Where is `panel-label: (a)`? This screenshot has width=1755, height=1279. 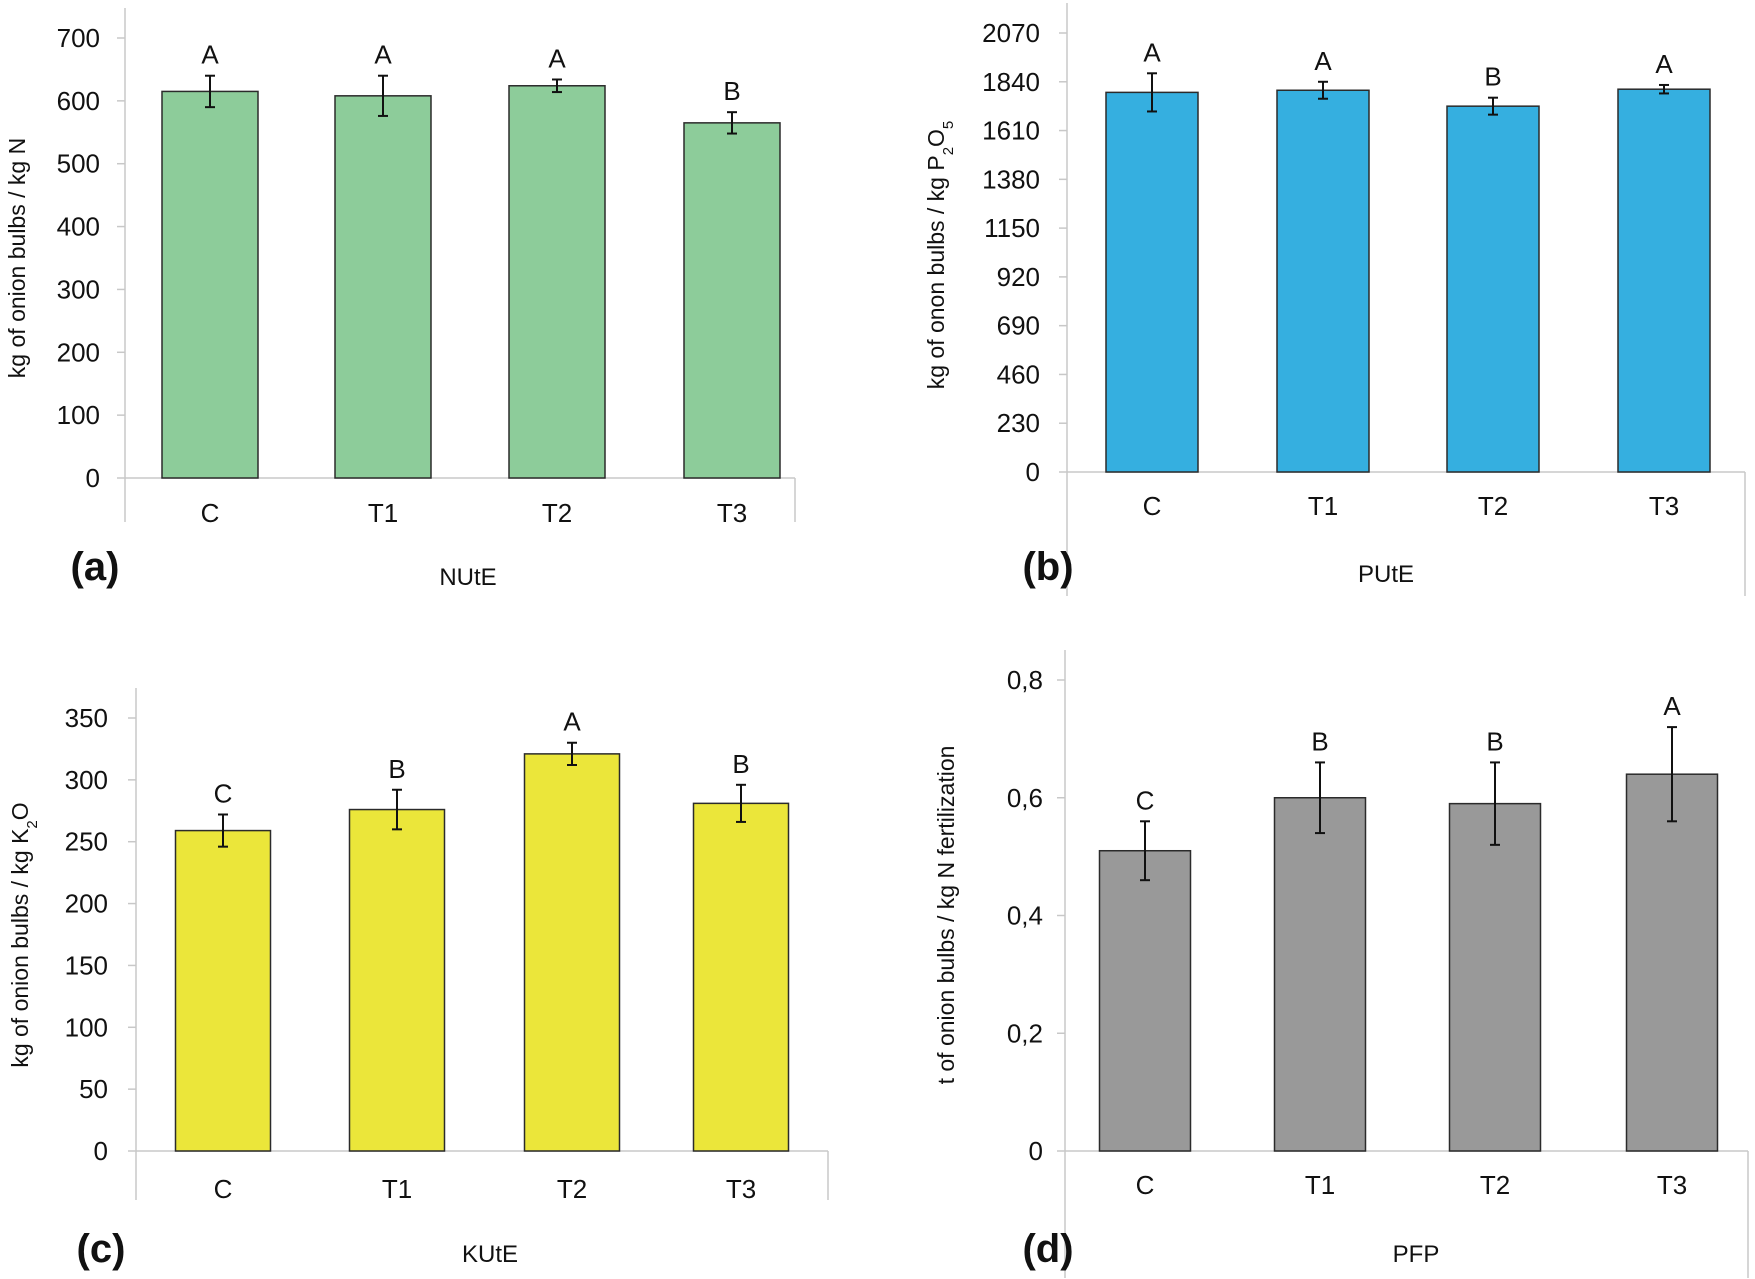
panel-label: (a) is located at coordinates (95, 567).